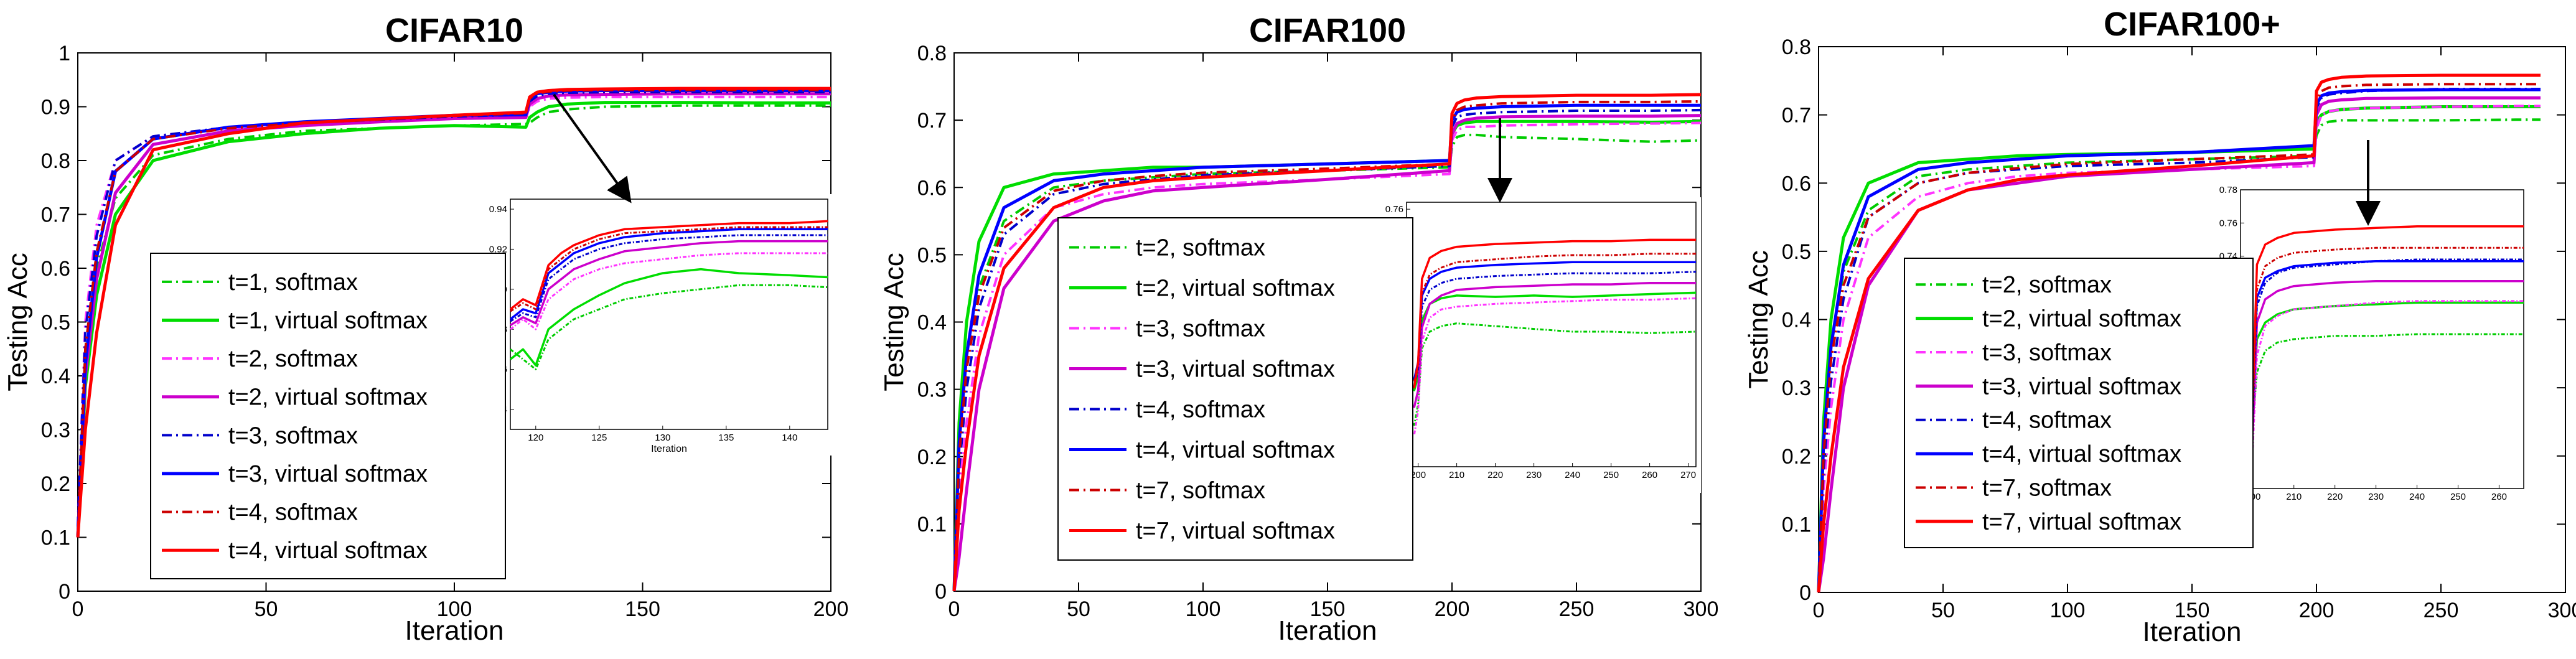 This screenshot has width=2576, height=659. Describe the element at coordinates (726, 437) in the screenshot. I see `inset-x-tick-label: 135` at that location.